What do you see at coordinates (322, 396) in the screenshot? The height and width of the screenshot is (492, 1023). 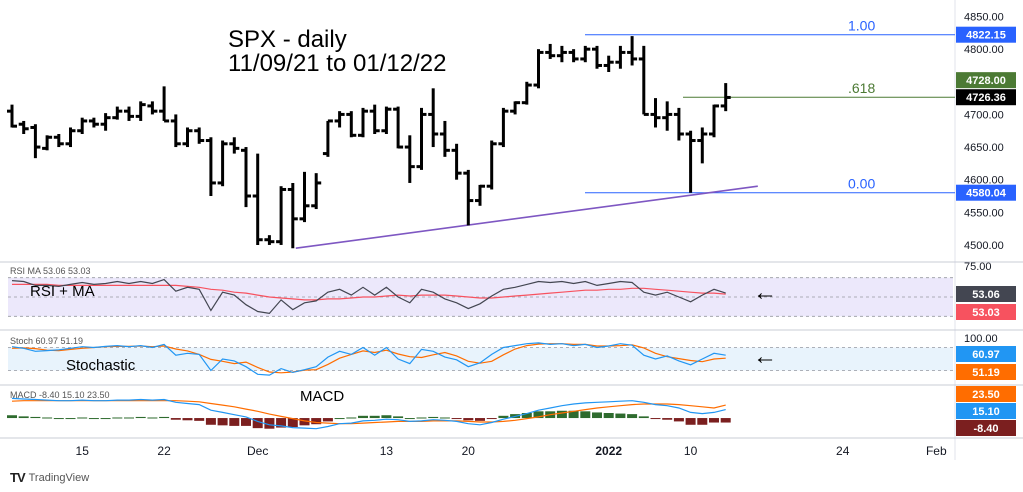 I see `macd-panel-label: MACD` at bounding box center [322, 396].